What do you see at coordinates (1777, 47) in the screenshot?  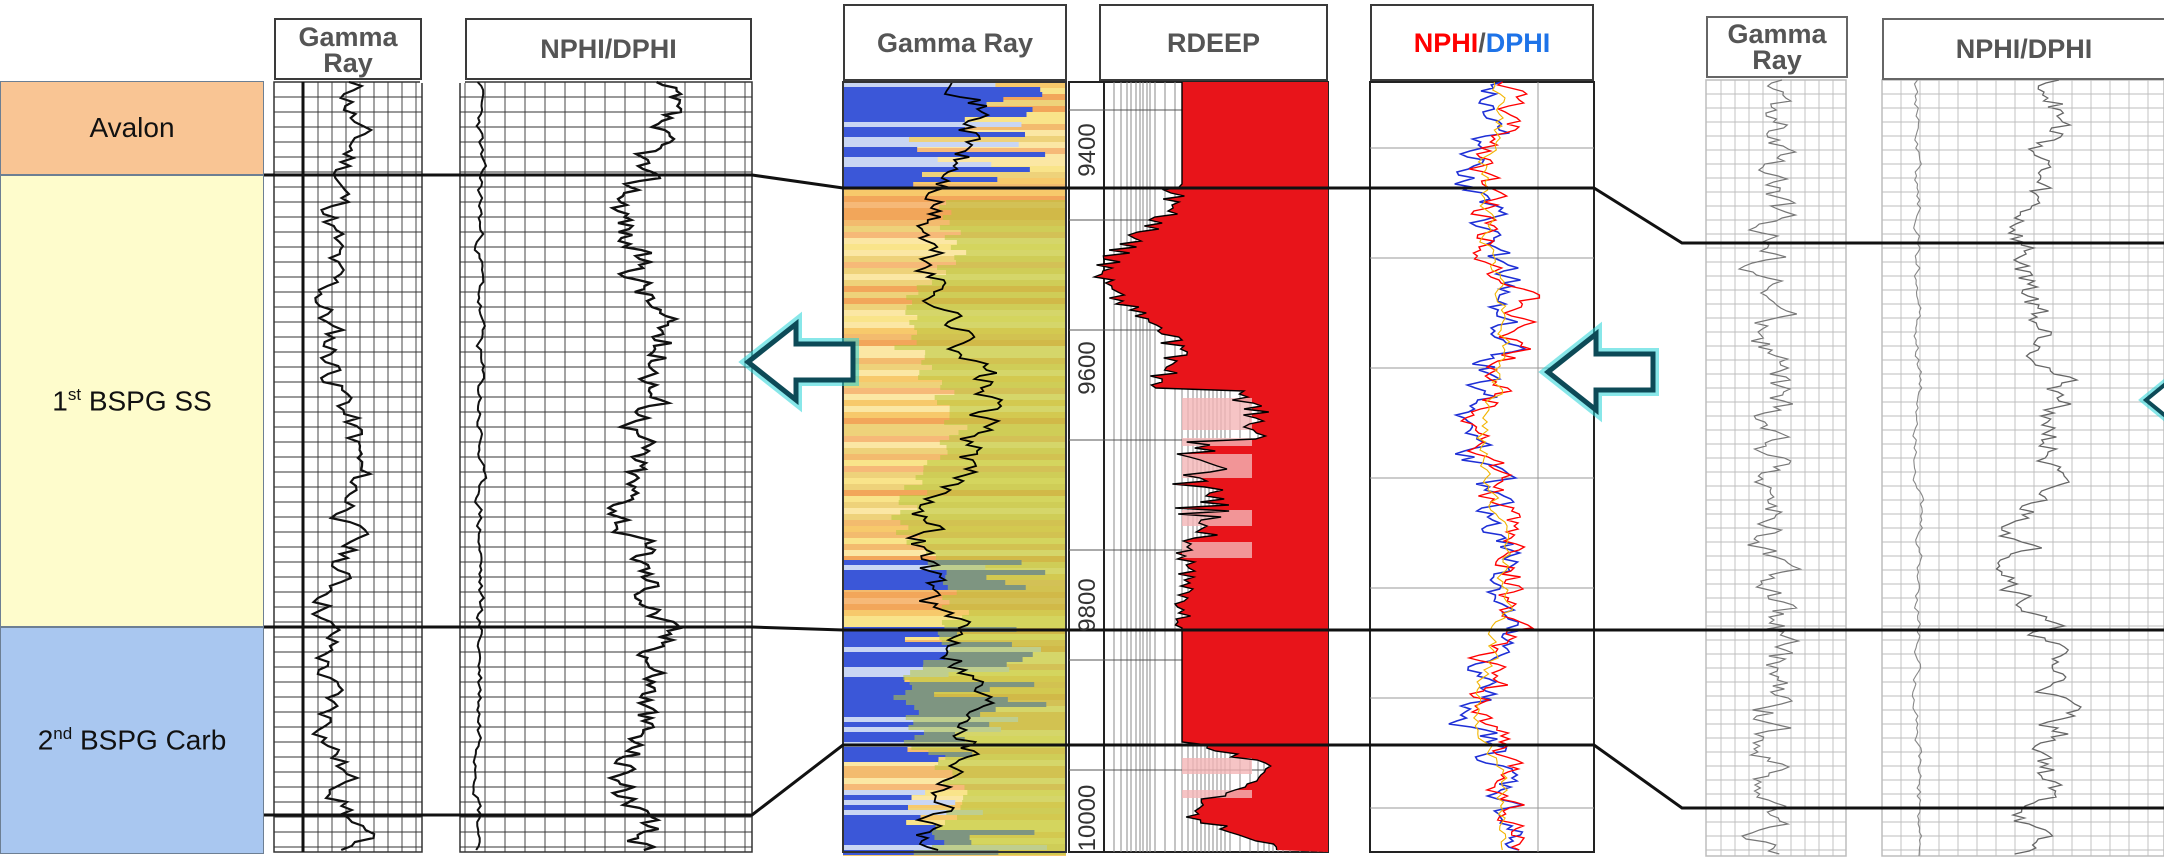 I see `header-right-gamma: Gamma Ray` at bounding box center [1777, 47].